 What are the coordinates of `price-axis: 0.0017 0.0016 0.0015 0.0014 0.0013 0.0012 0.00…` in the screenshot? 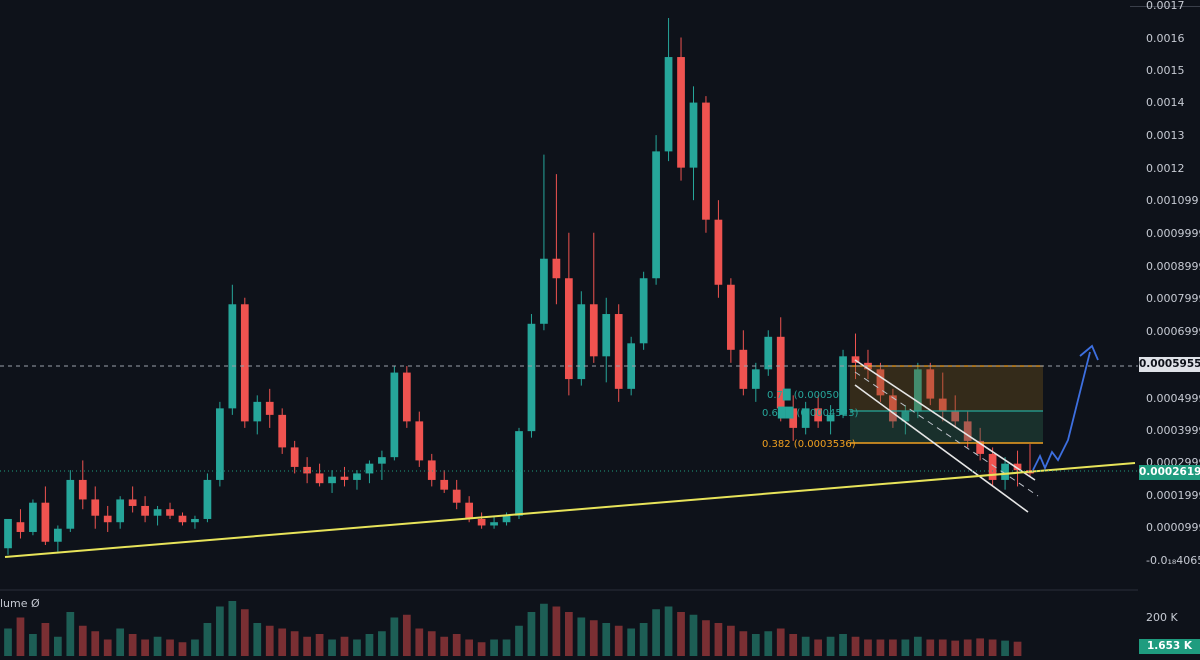 It's located at (1173, 283).